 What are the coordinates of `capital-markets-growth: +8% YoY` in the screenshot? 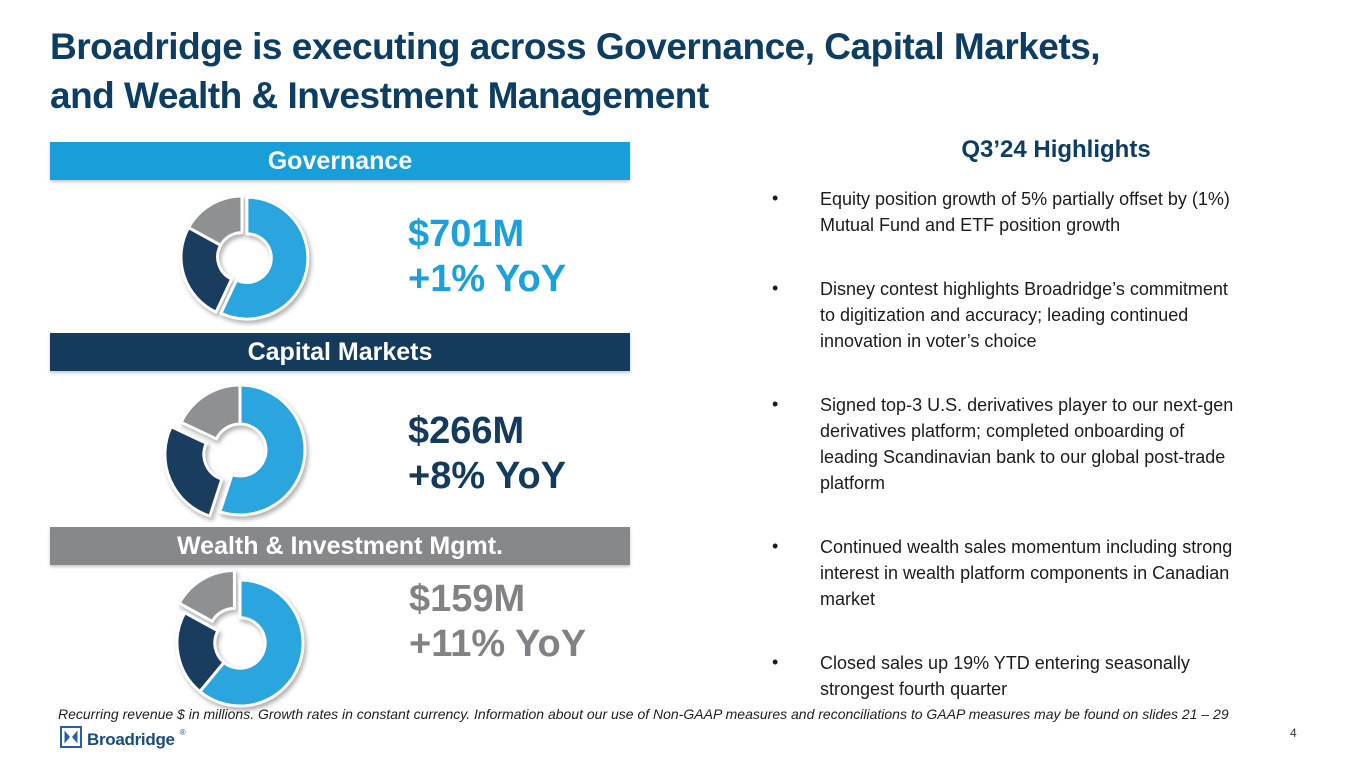 It's located at (487, 476).